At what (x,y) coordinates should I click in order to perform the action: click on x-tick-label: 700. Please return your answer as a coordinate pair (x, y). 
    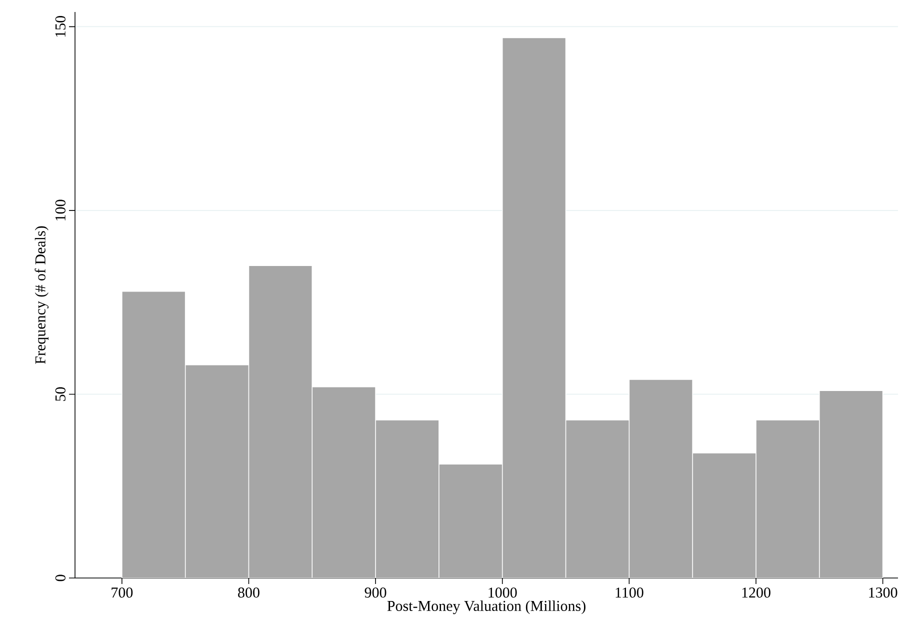
    Looking at the image, I should click on (122, 593).